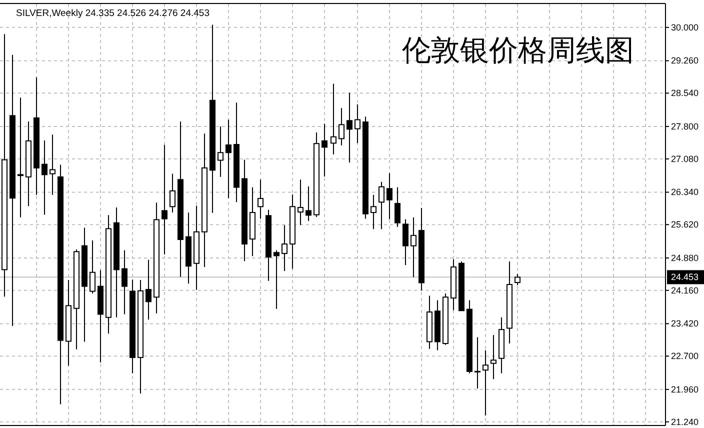  I want to click on y-tick-label: 28.540, so click(685, 93).